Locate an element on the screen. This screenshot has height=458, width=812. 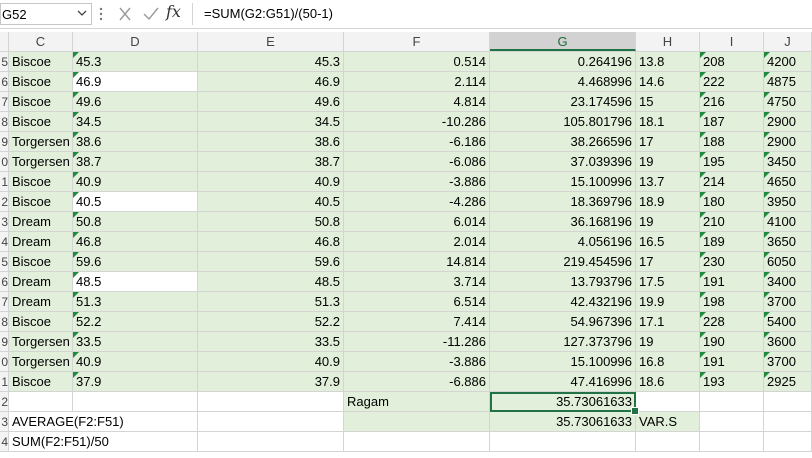
cell-d: 50.8 is located at coordinates (135, 222).